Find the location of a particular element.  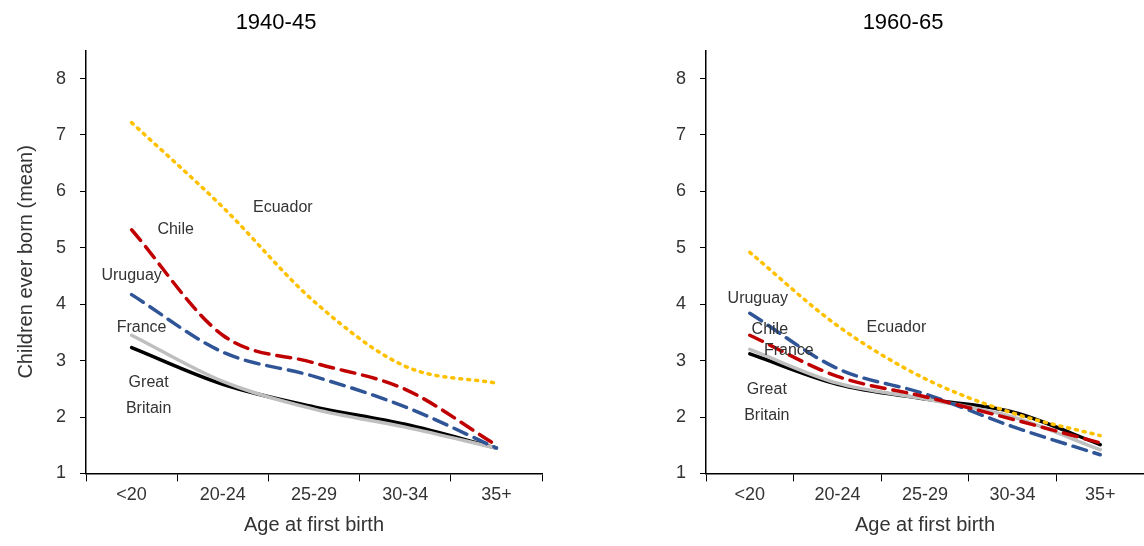

series-label: France is located at coordinates (141, 326).